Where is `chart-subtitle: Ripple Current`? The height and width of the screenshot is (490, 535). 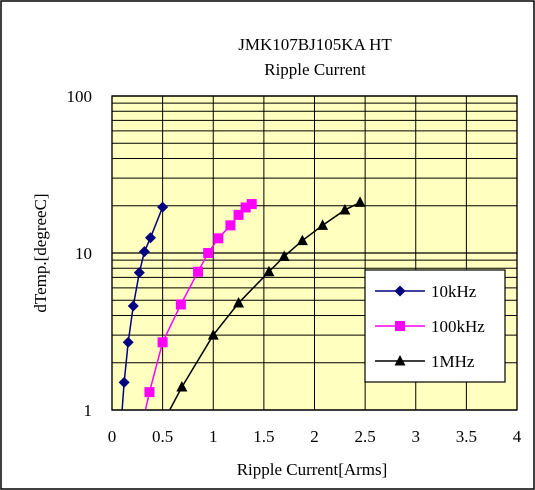 chart-subtitle: Ripple Current is located at coordinates (315, 69).